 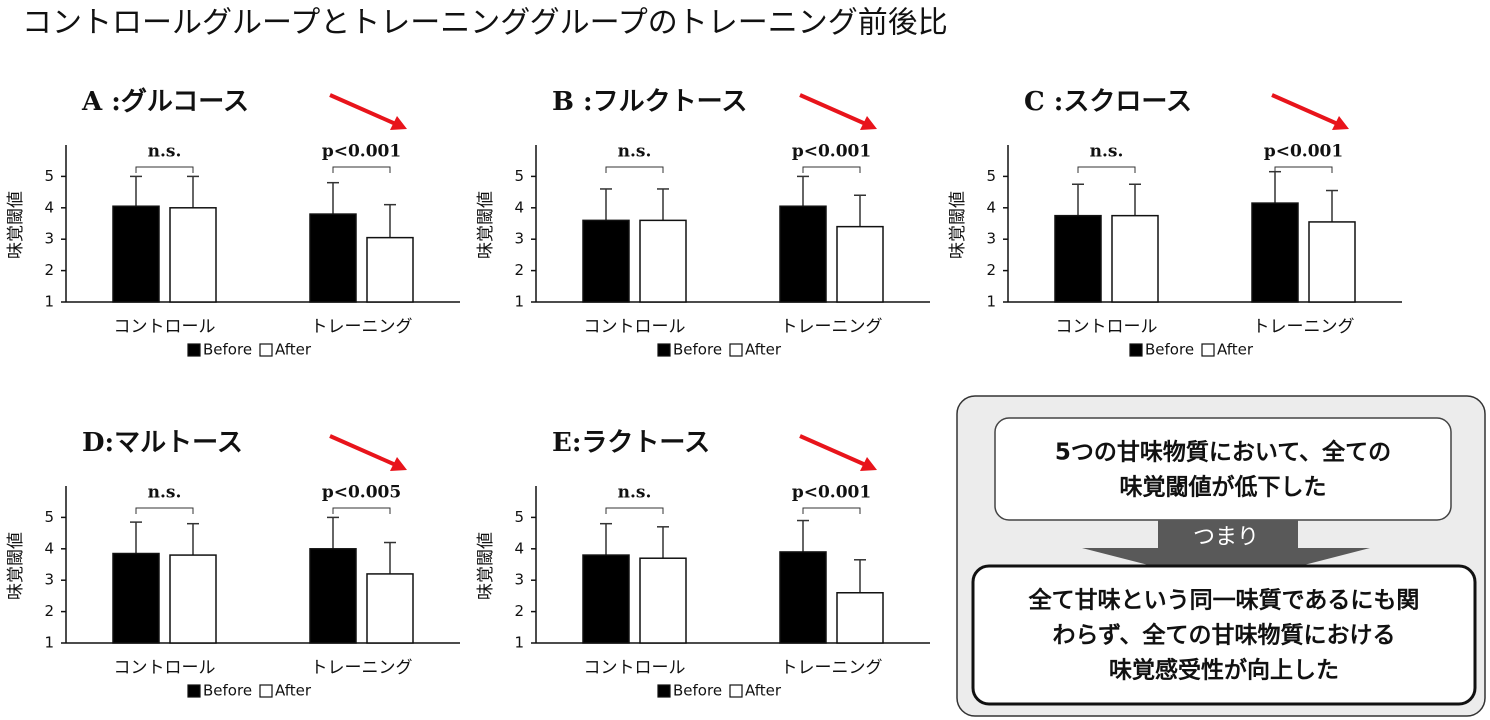 What do you see at coordinates (162, 443) in the screenshot?
I see `chart-title: D:マルトース` at bounding box center [162, 443].